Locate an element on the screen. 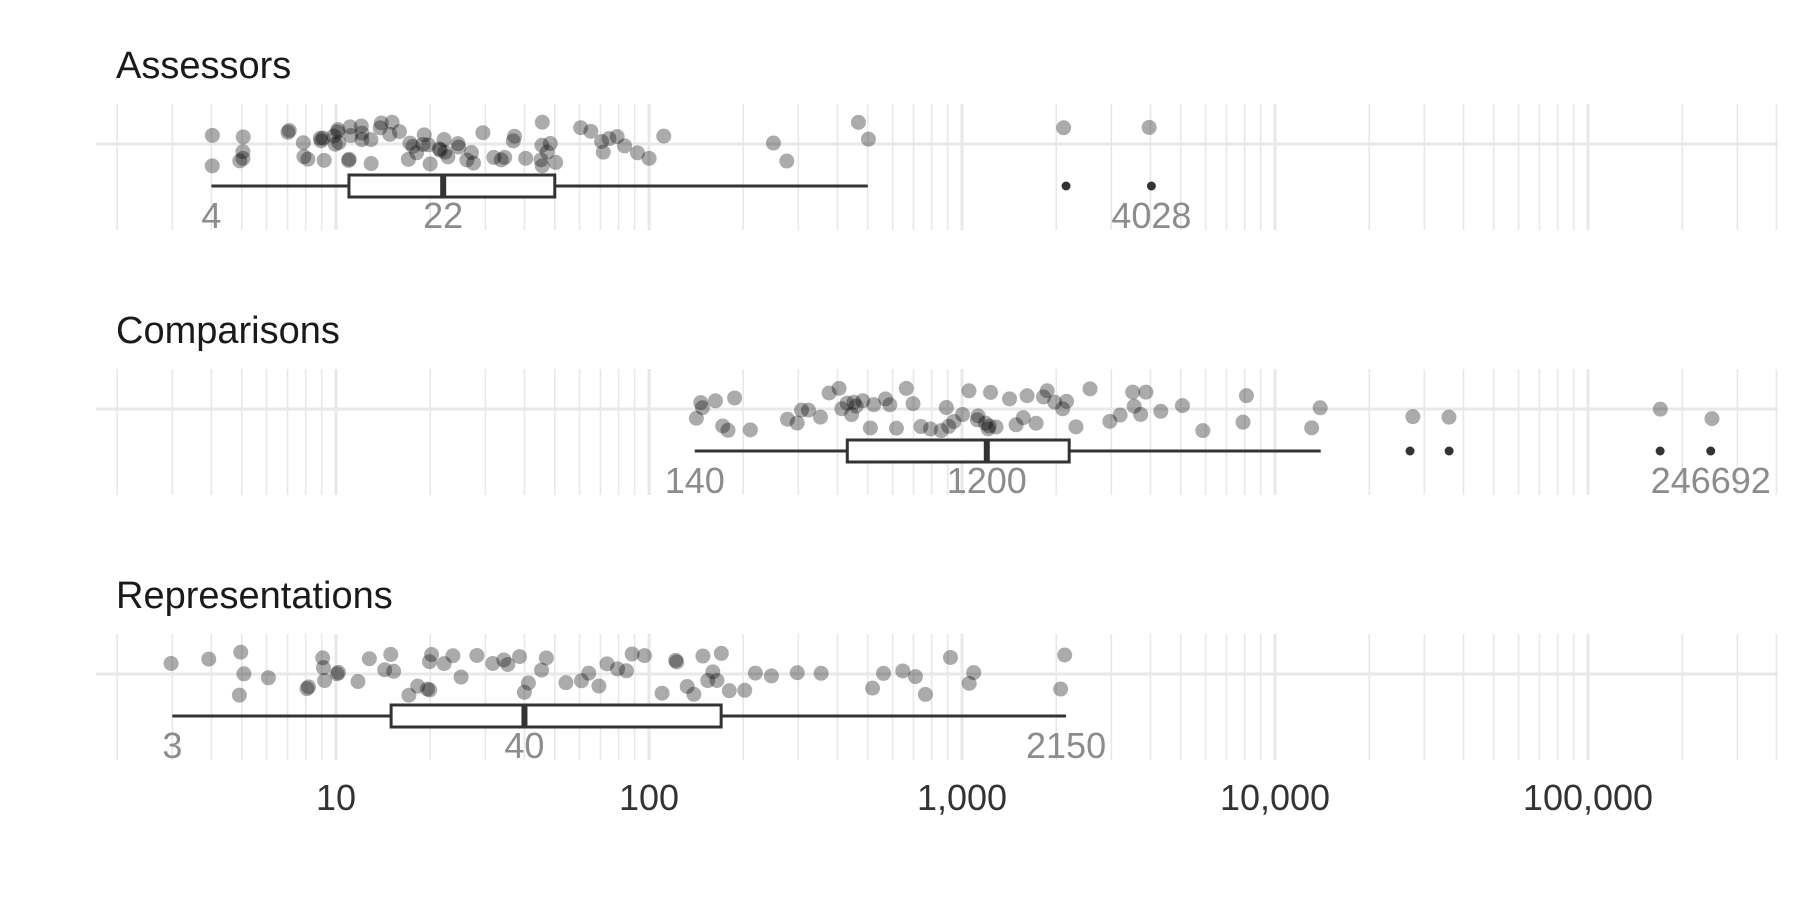 Image resolution: width=1800 pixels, height=900 pixels. value-label: 3 is located at coordinates (172, 745).